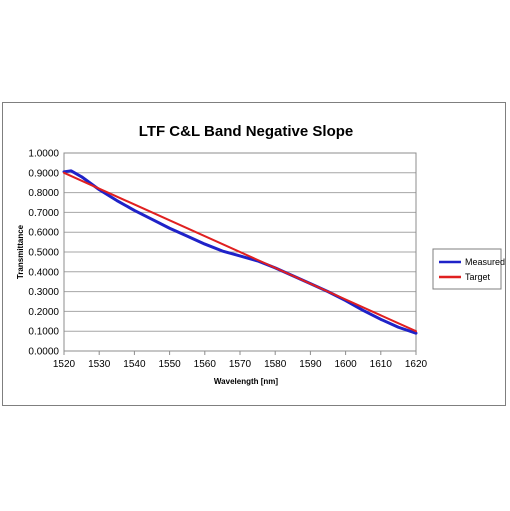  Describe the element at coordinates (246, 381) in the screenshot. I see `x-axis-label: Wavelength [nm]` at that location.